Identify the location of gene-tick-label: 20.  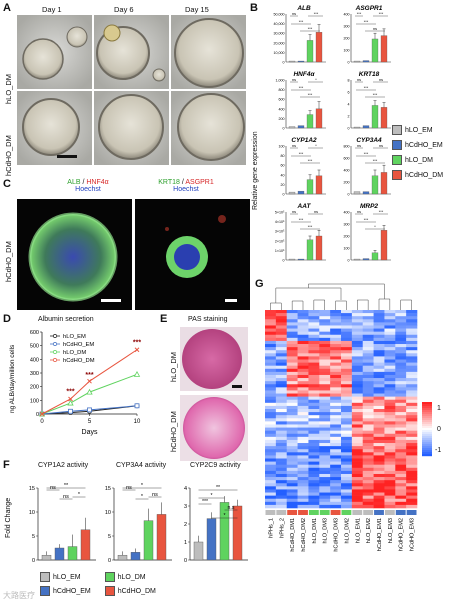
(283, 185).